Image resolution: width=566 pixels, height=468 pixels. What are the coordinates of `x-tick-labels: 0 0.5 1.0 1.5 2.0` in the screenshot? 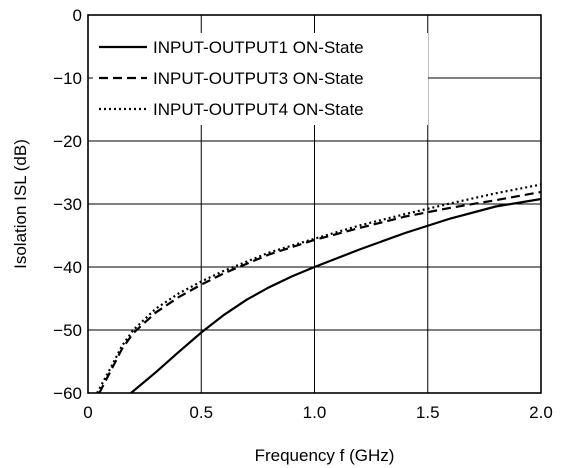 It's located at (318, 412).